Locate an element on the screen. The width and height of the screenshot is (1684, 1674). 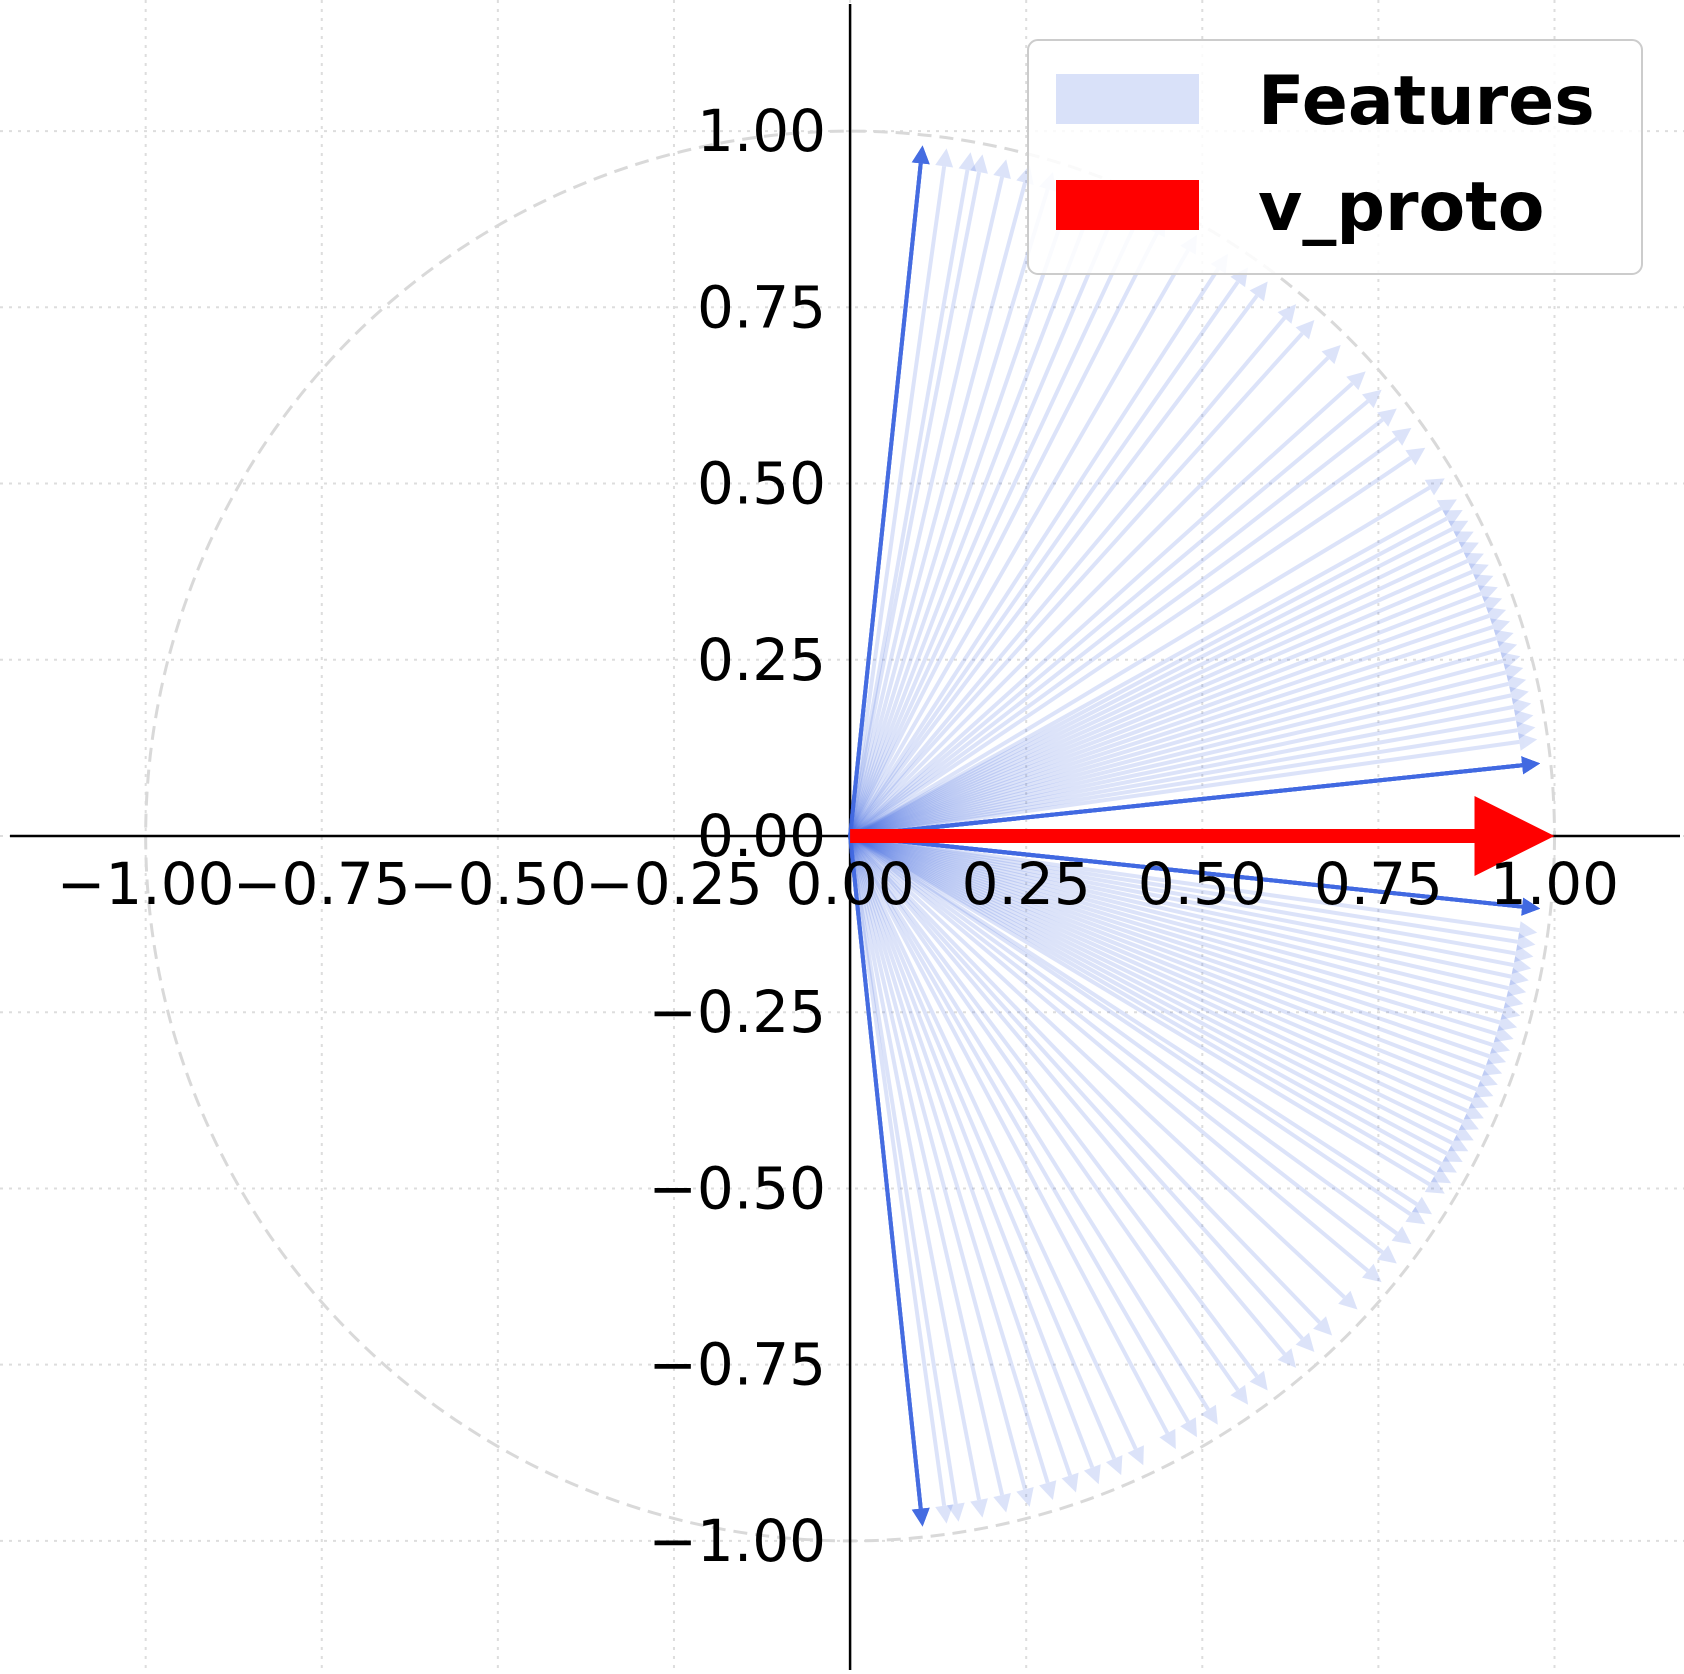
feature-vector-153-shaft is located at coordinates (937, 1162).